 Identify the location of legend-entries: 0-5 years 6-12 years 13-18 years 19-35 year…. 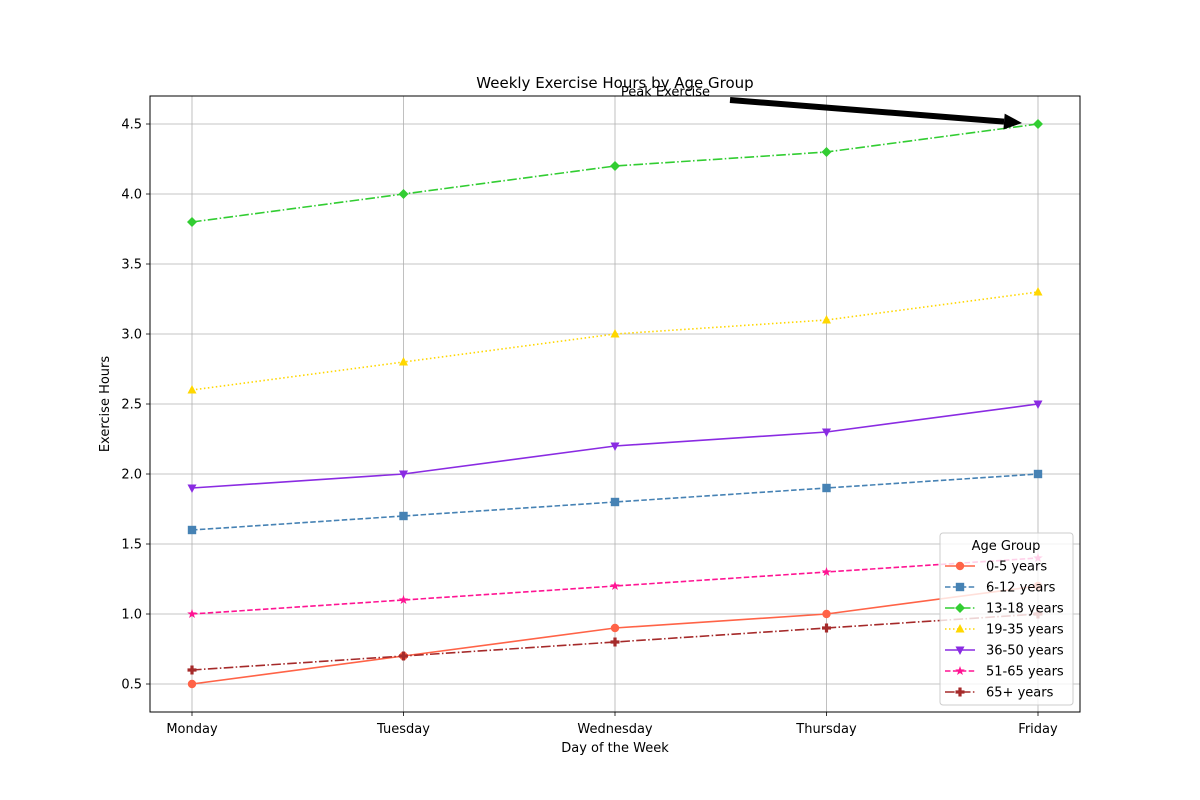
(1004, 630).